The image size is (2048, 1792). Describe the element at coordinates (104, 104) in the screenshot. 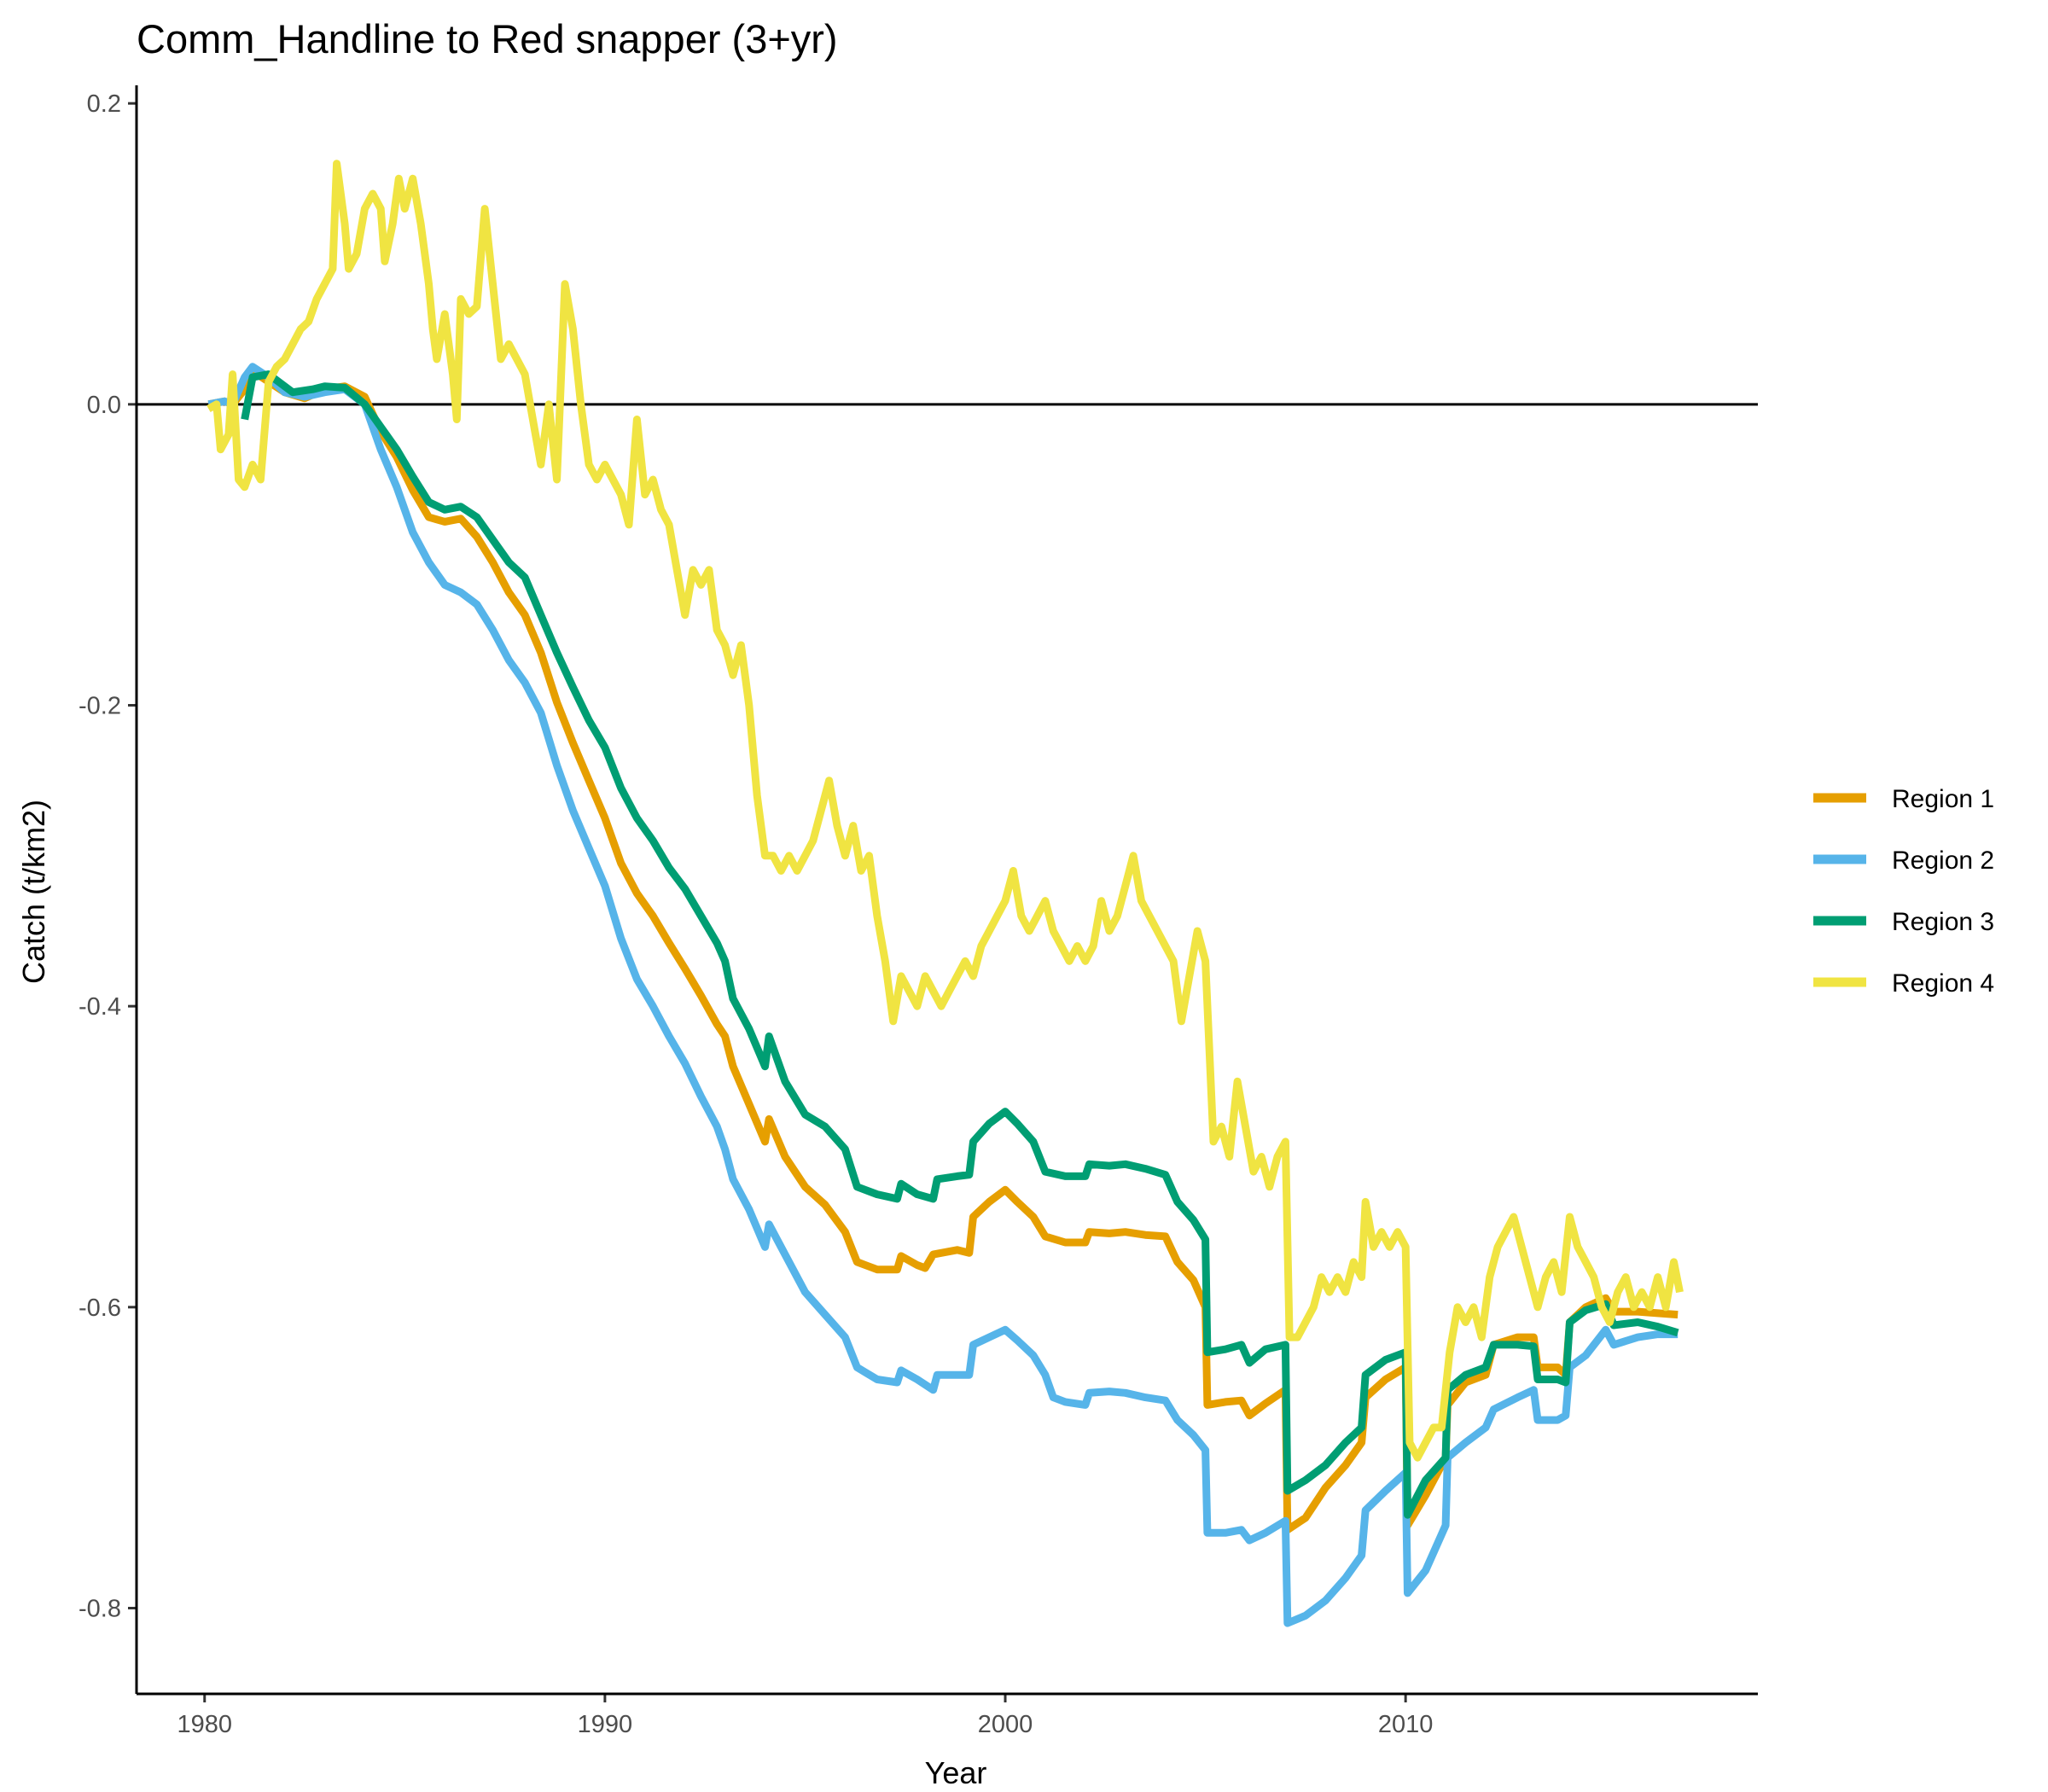

I see `y-tick-label: 0.2` at that location.